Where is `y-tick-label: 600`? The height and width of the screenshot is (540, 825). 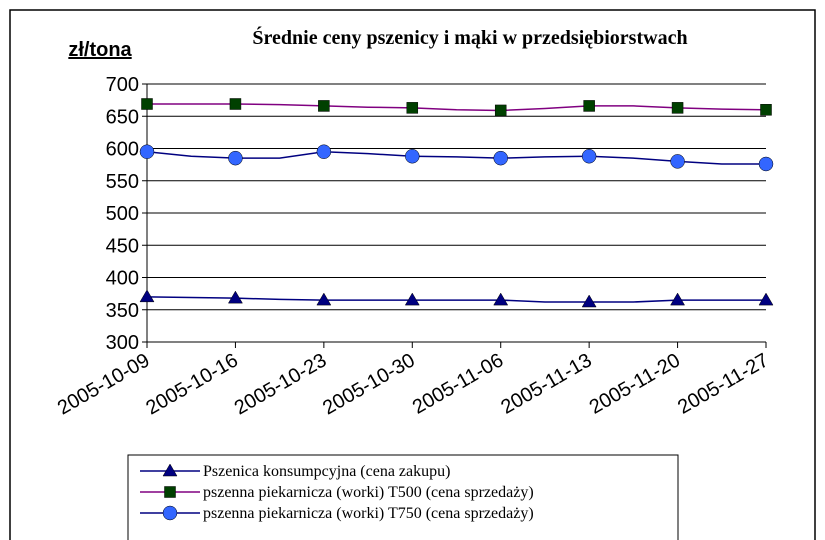 y-tick-label: 600 is located at coordinates (122, 150).